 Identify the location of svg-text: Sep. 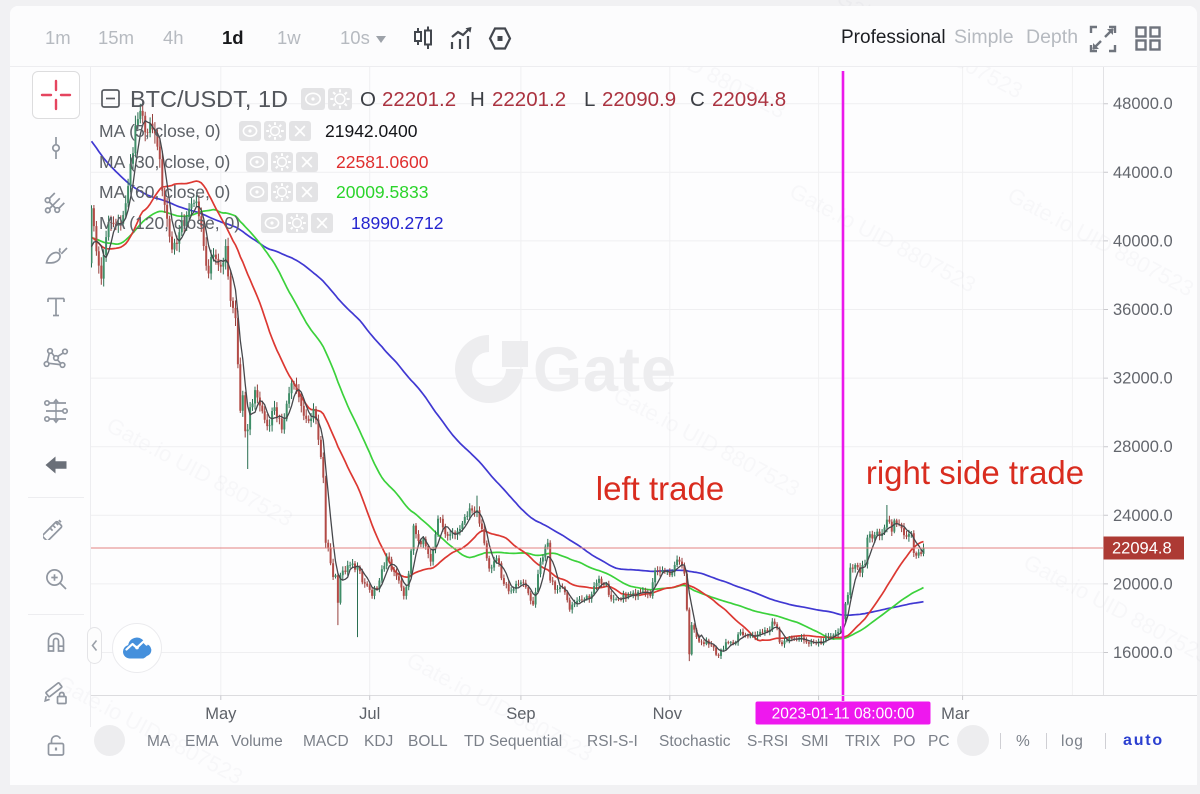
(520, 714).